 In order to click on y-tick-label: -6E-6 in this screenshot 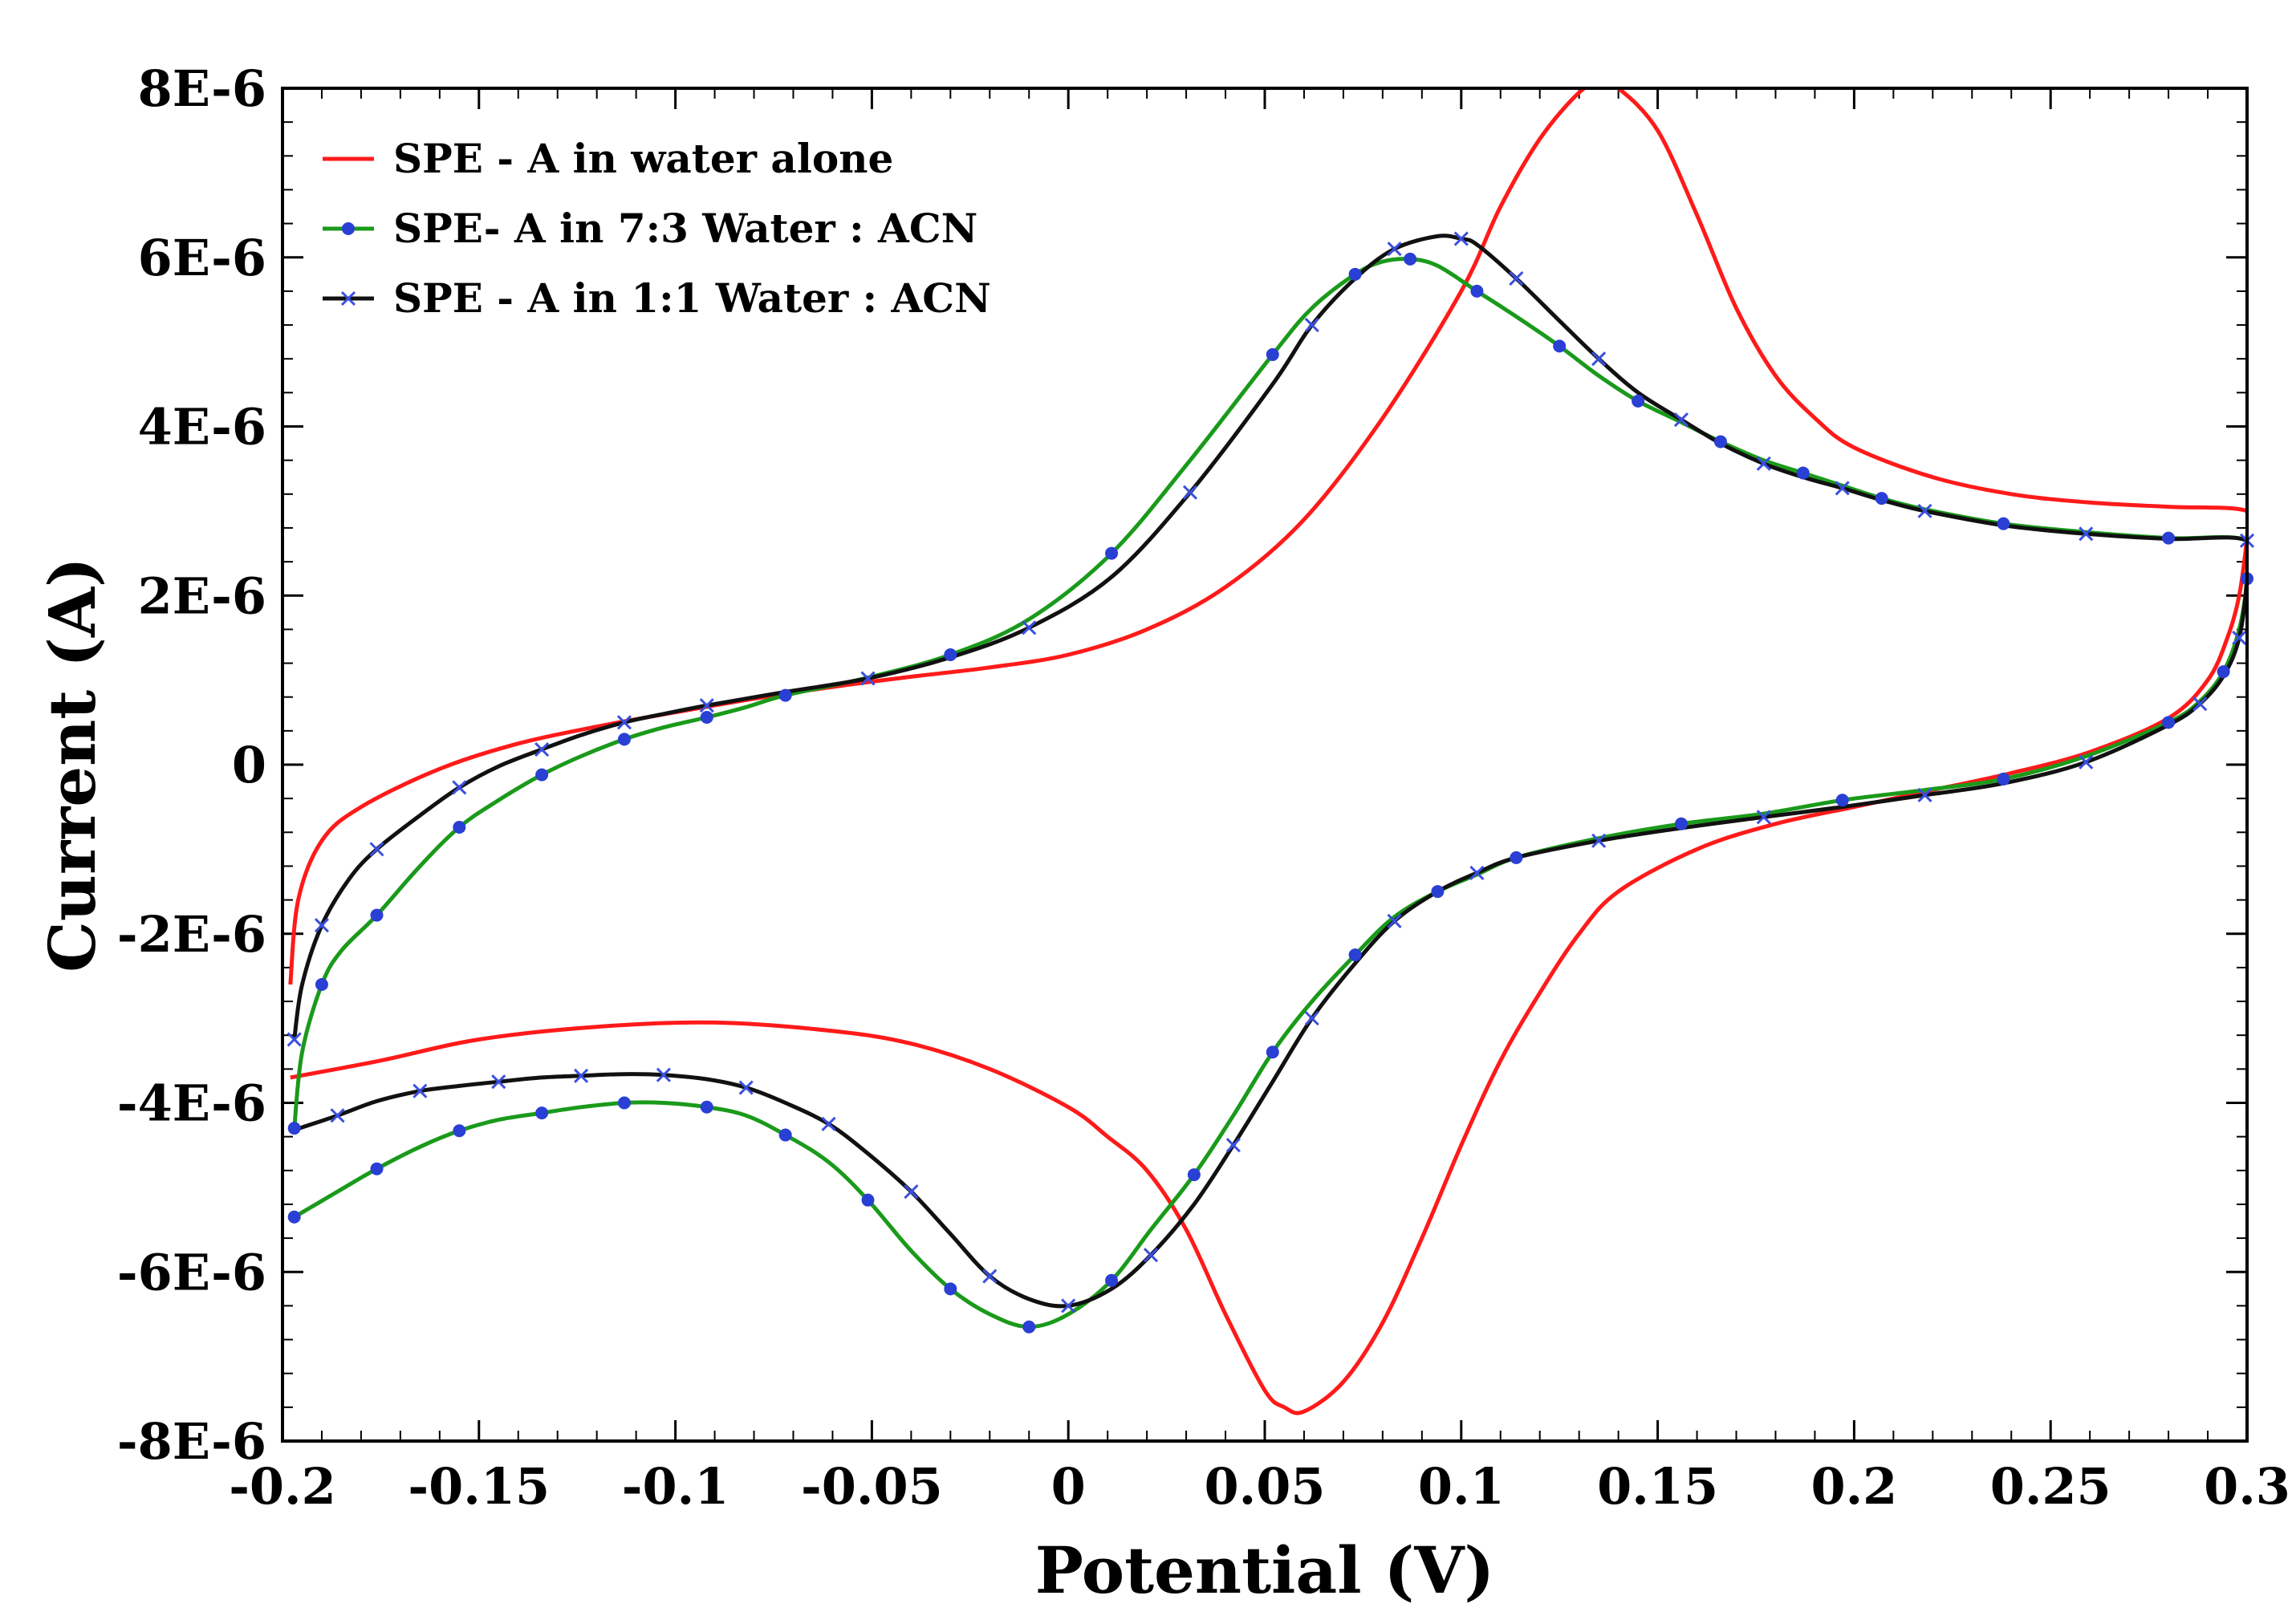, I will do `click(192, 1272)`.